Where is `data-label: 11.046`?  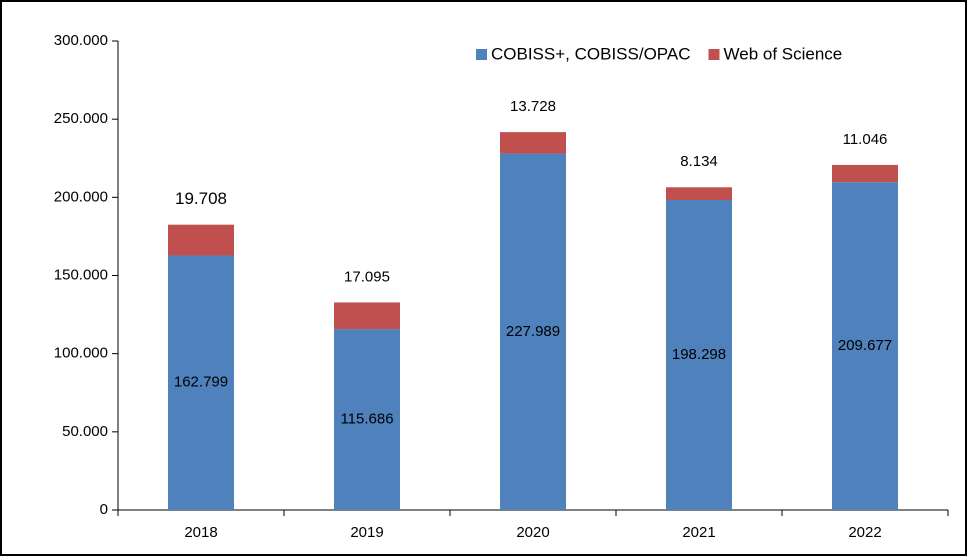
data-label: 11.046 is located at coordinates (865, 139).